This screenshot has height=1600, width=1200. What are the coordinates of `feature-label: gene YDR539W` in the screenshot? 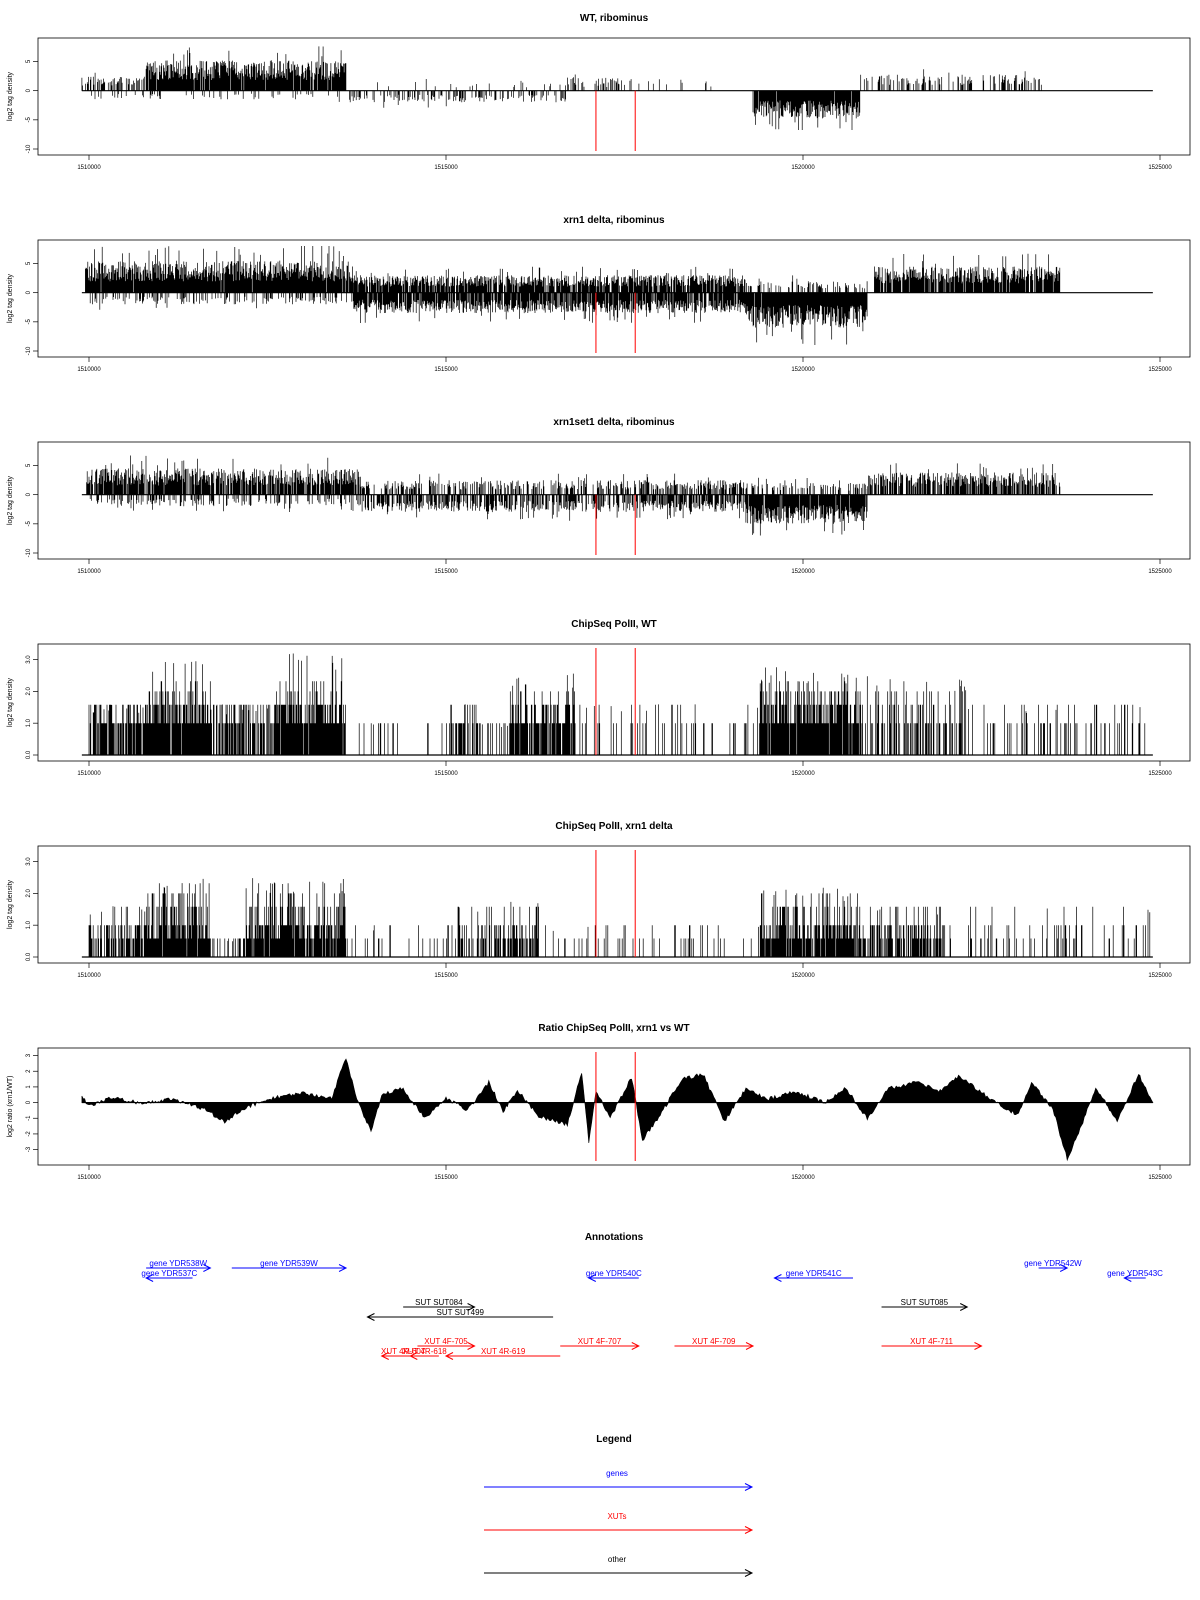 It's located at (289, 1263).